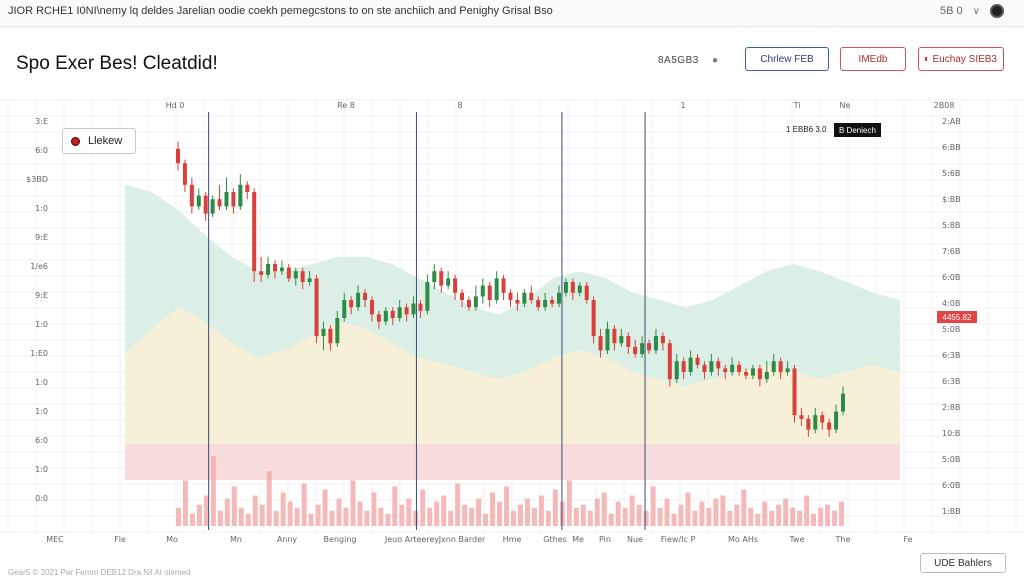 The width and height of the screenshot is (1024, 577). Describe the element at coordinates (41, 295) in the screenshot. I see `left-tick: 9:E` at that location.